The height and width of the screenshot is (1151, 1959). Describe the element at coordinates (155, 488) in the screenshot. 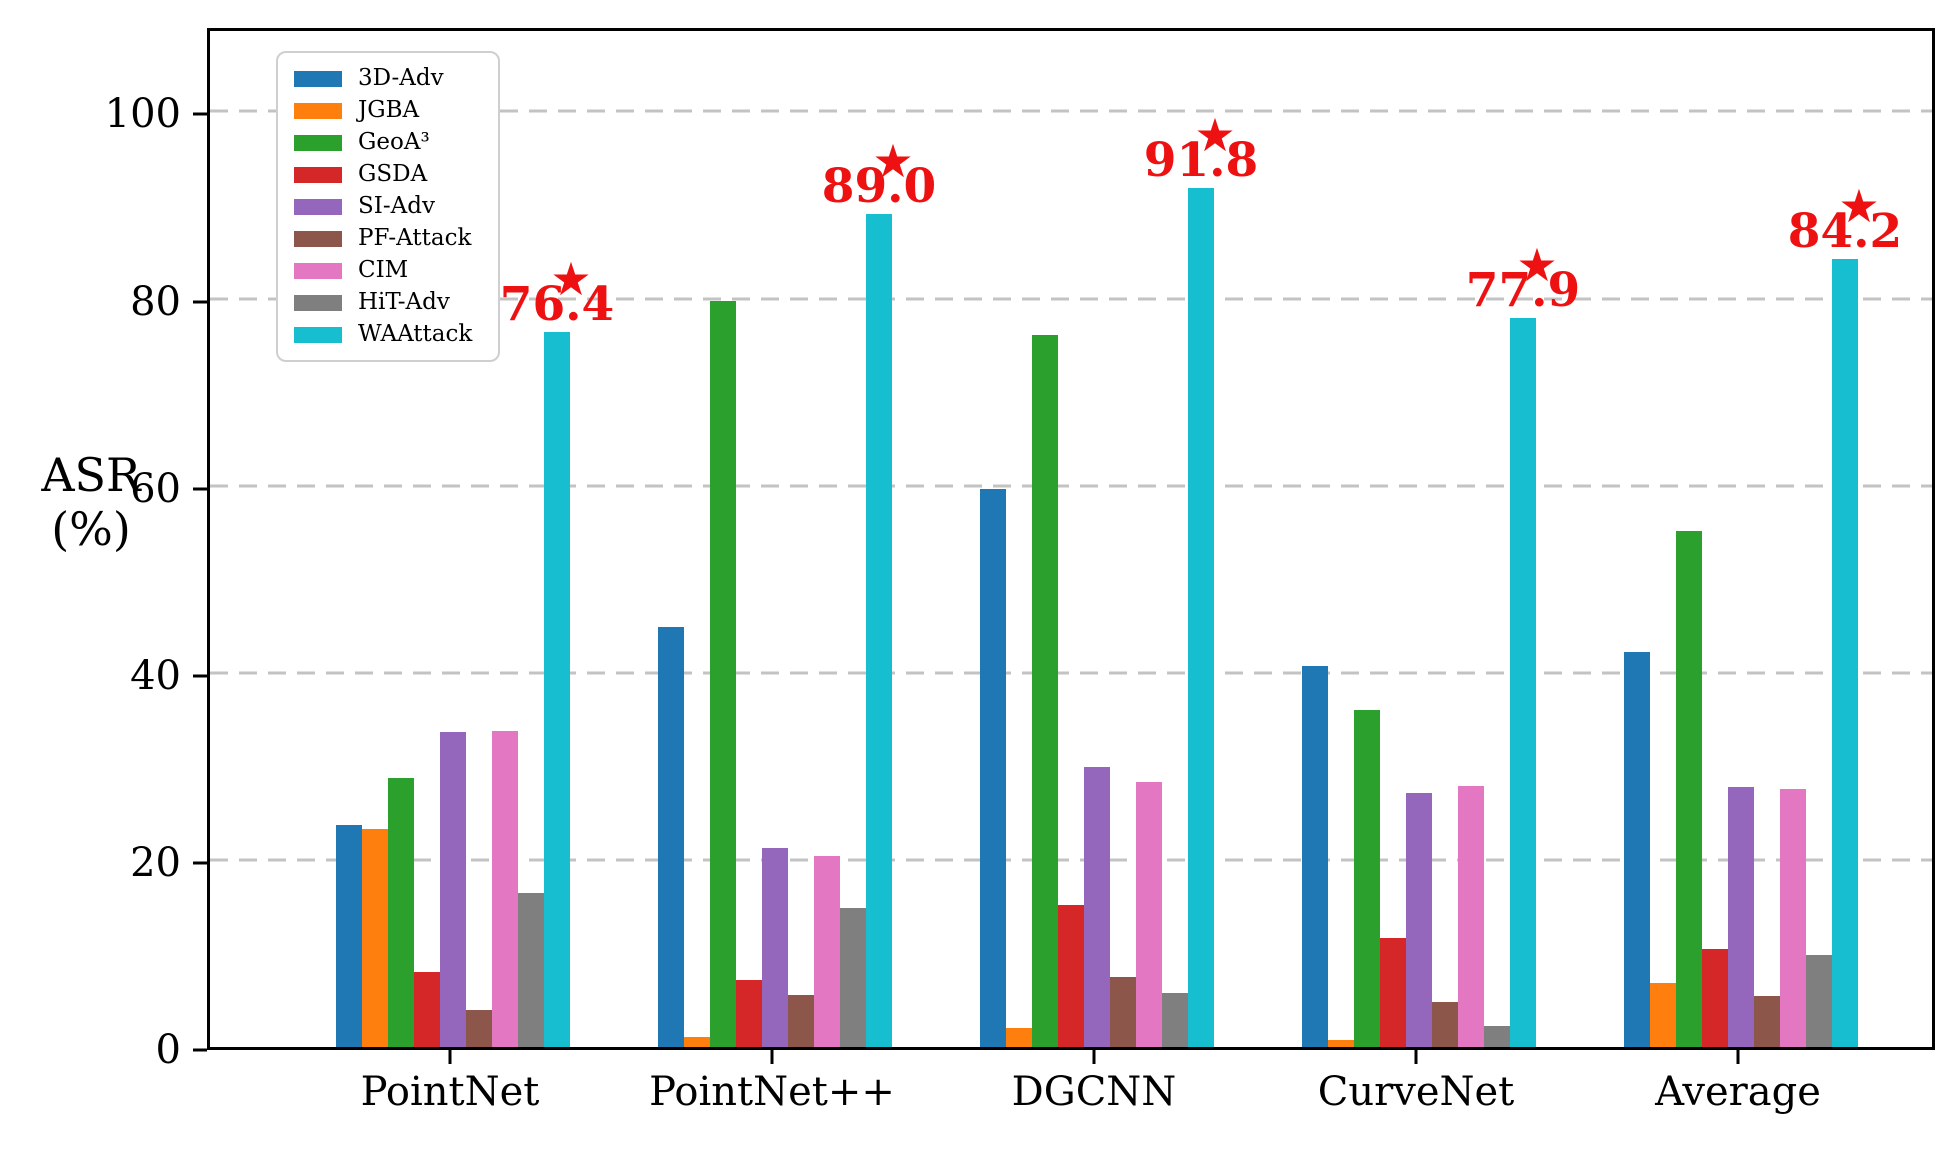

I see `y-tick-label-60: 60` at that location.